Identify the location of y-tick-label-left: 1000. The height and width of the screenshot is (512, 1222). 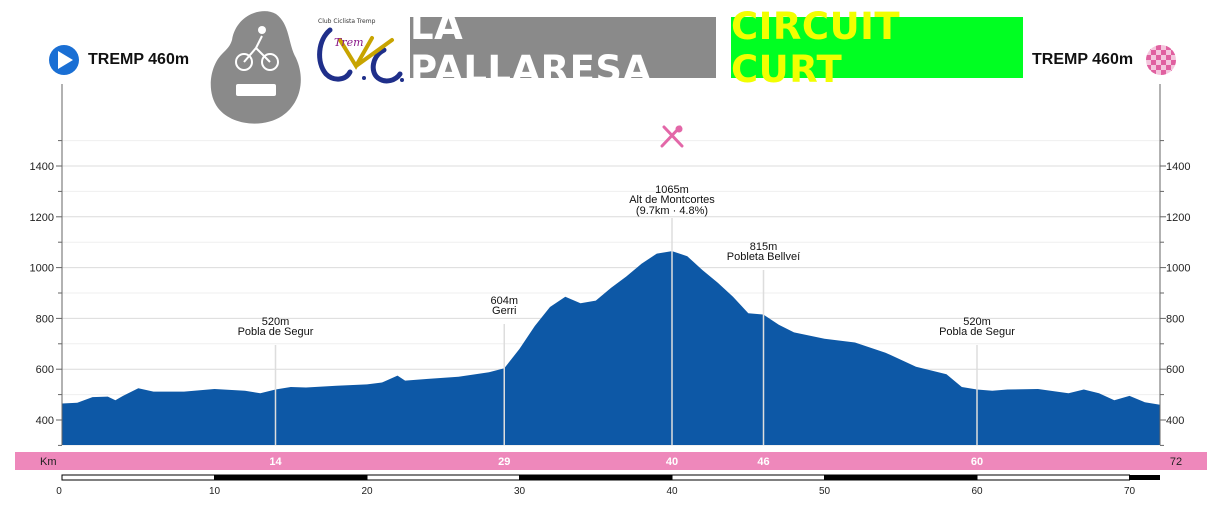
(42, 269).